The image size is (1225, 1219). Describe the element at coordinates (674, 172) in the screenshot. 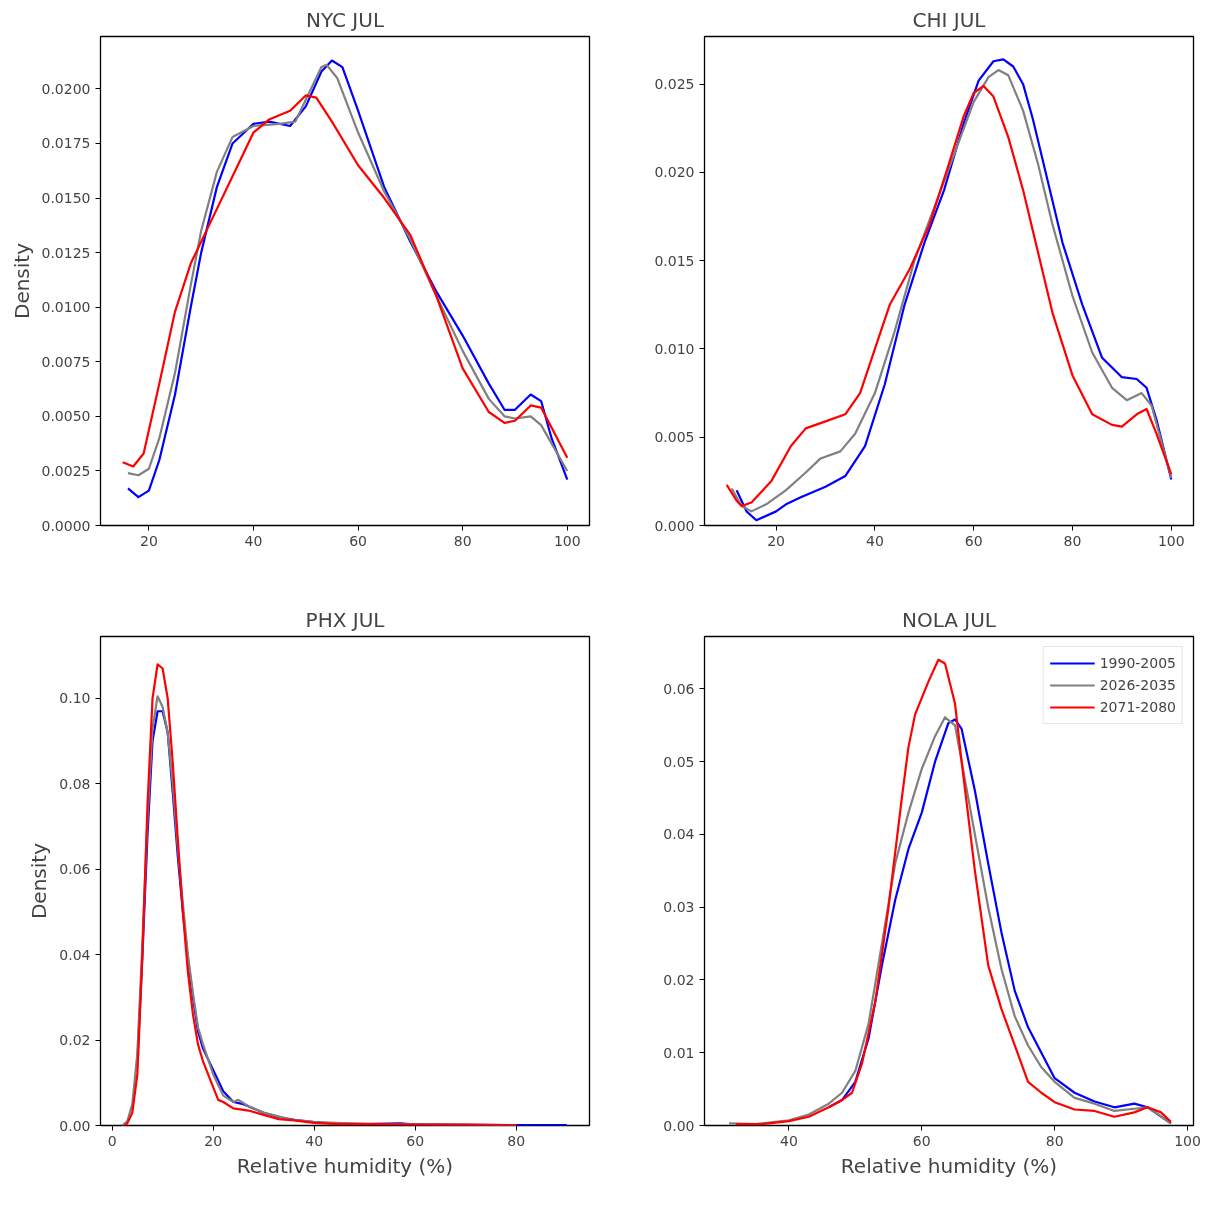

I see `y-tick-label: 0.020` at that location.